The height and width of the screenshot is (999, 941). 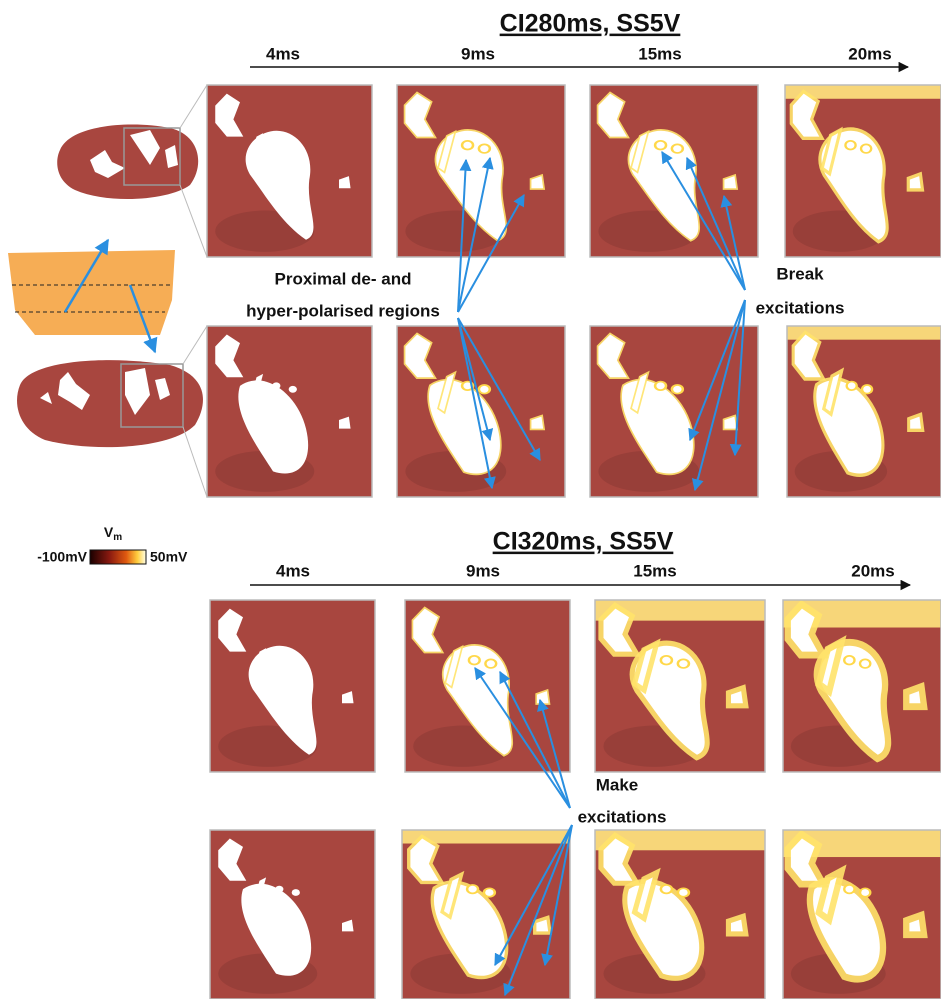 I want to click on colorbar-symbol: Vm, so click(x=113, y=533).